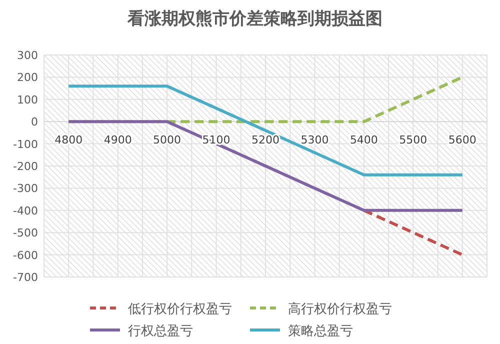  Describe the element at coordinates (314, 140) in the screenshot. I see `x-tick-label: 5300` at that location.